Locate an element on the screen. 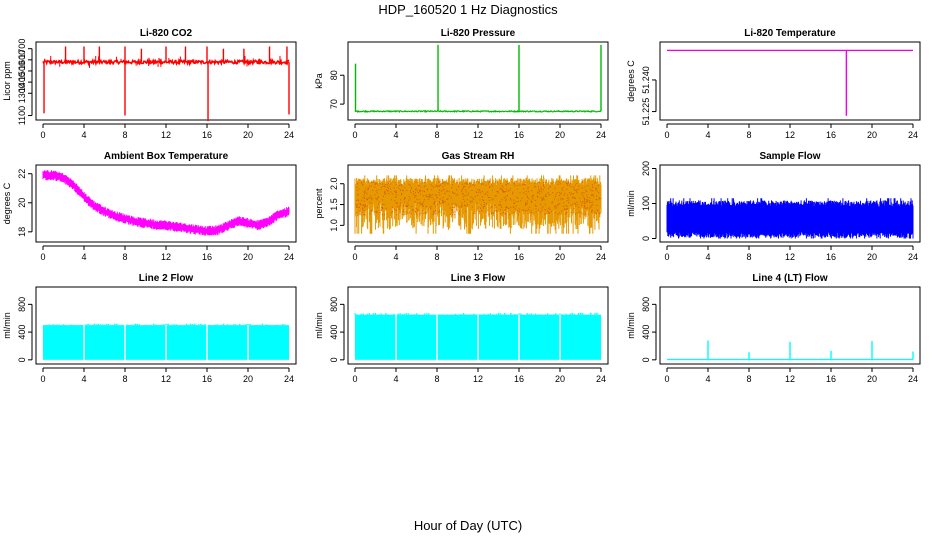 The height and width of the screenshot is (540, 936). panel-title: Line 2 Flow is located at coordinates (166, 278).